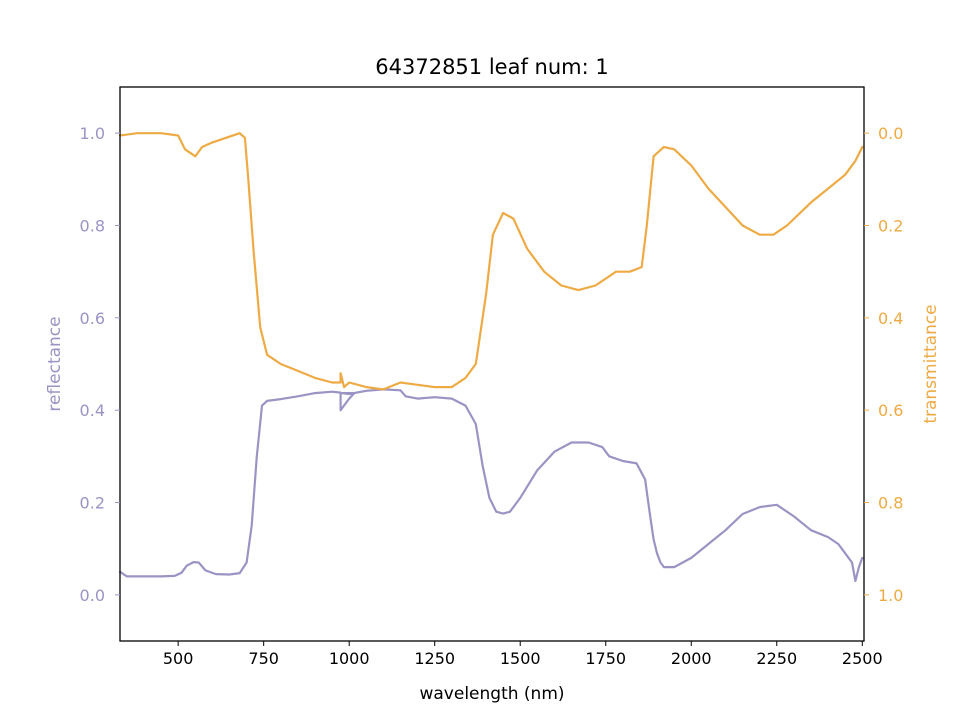 The height and width of the screenshot is (724, 960). Describe the element at coordinates (349, 658) in the screenshot. I see `x-tick-label: 1000` at that location.